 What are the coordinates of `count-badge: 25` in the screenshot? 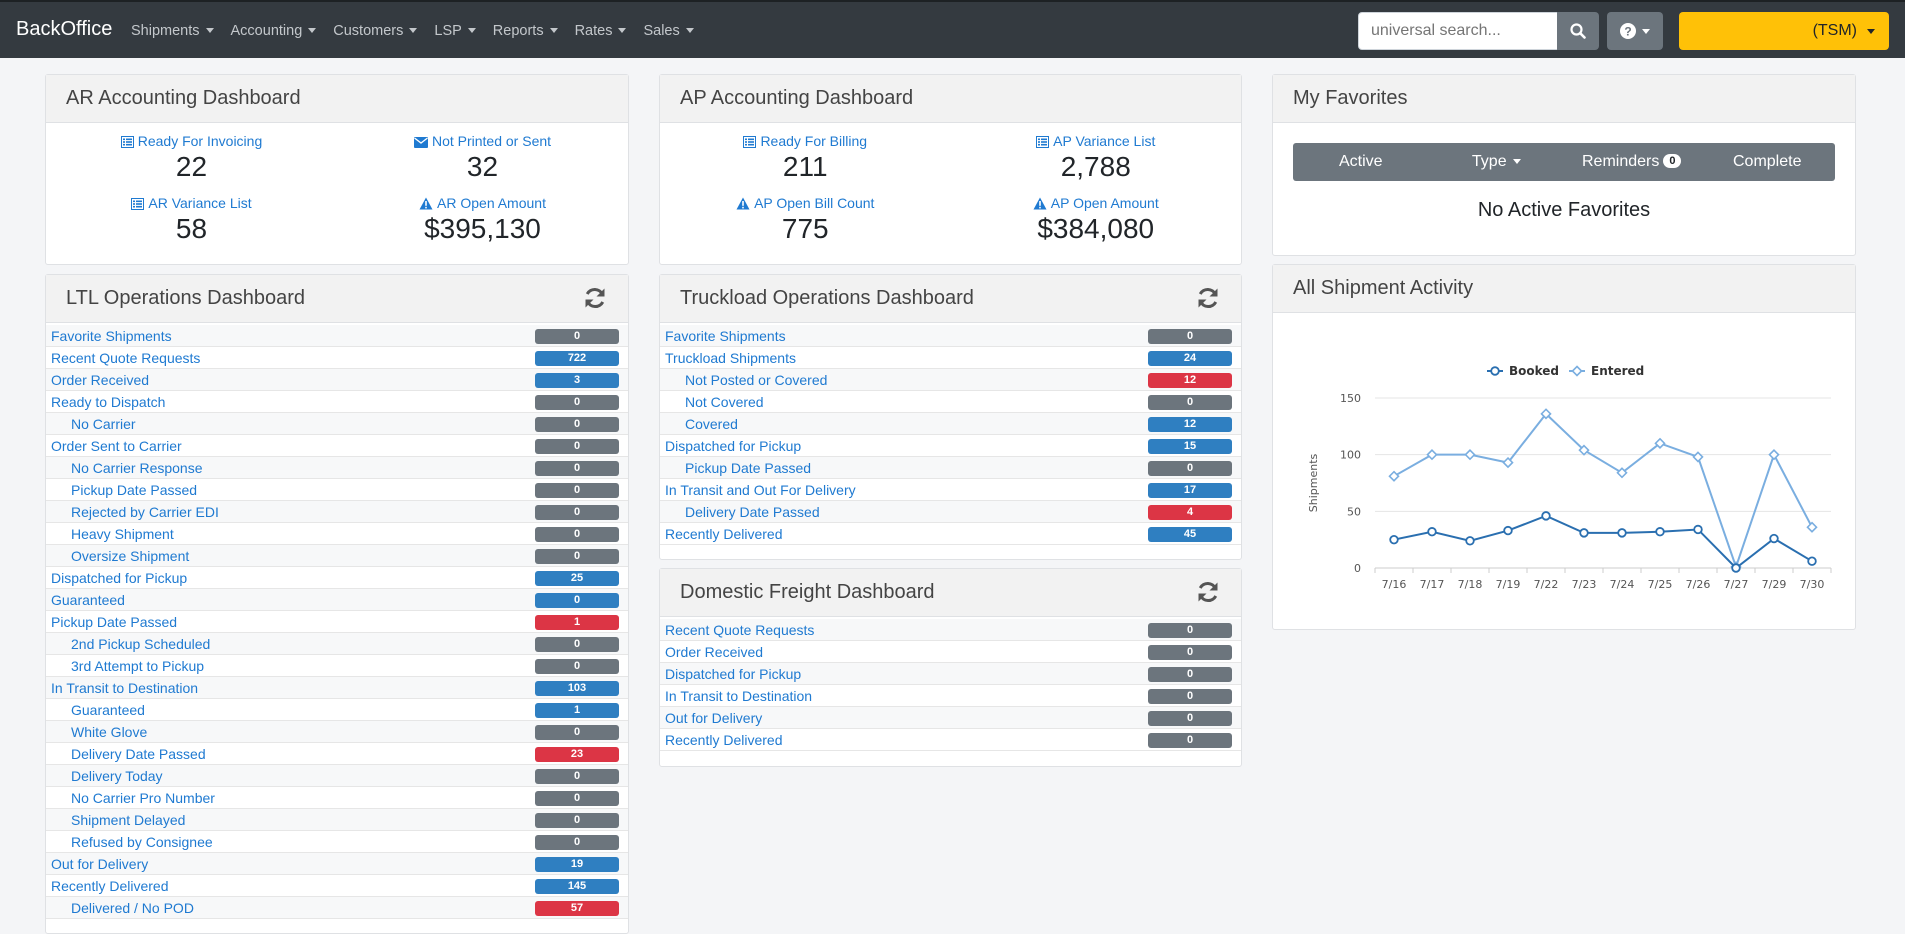 It's located at (577, 578).